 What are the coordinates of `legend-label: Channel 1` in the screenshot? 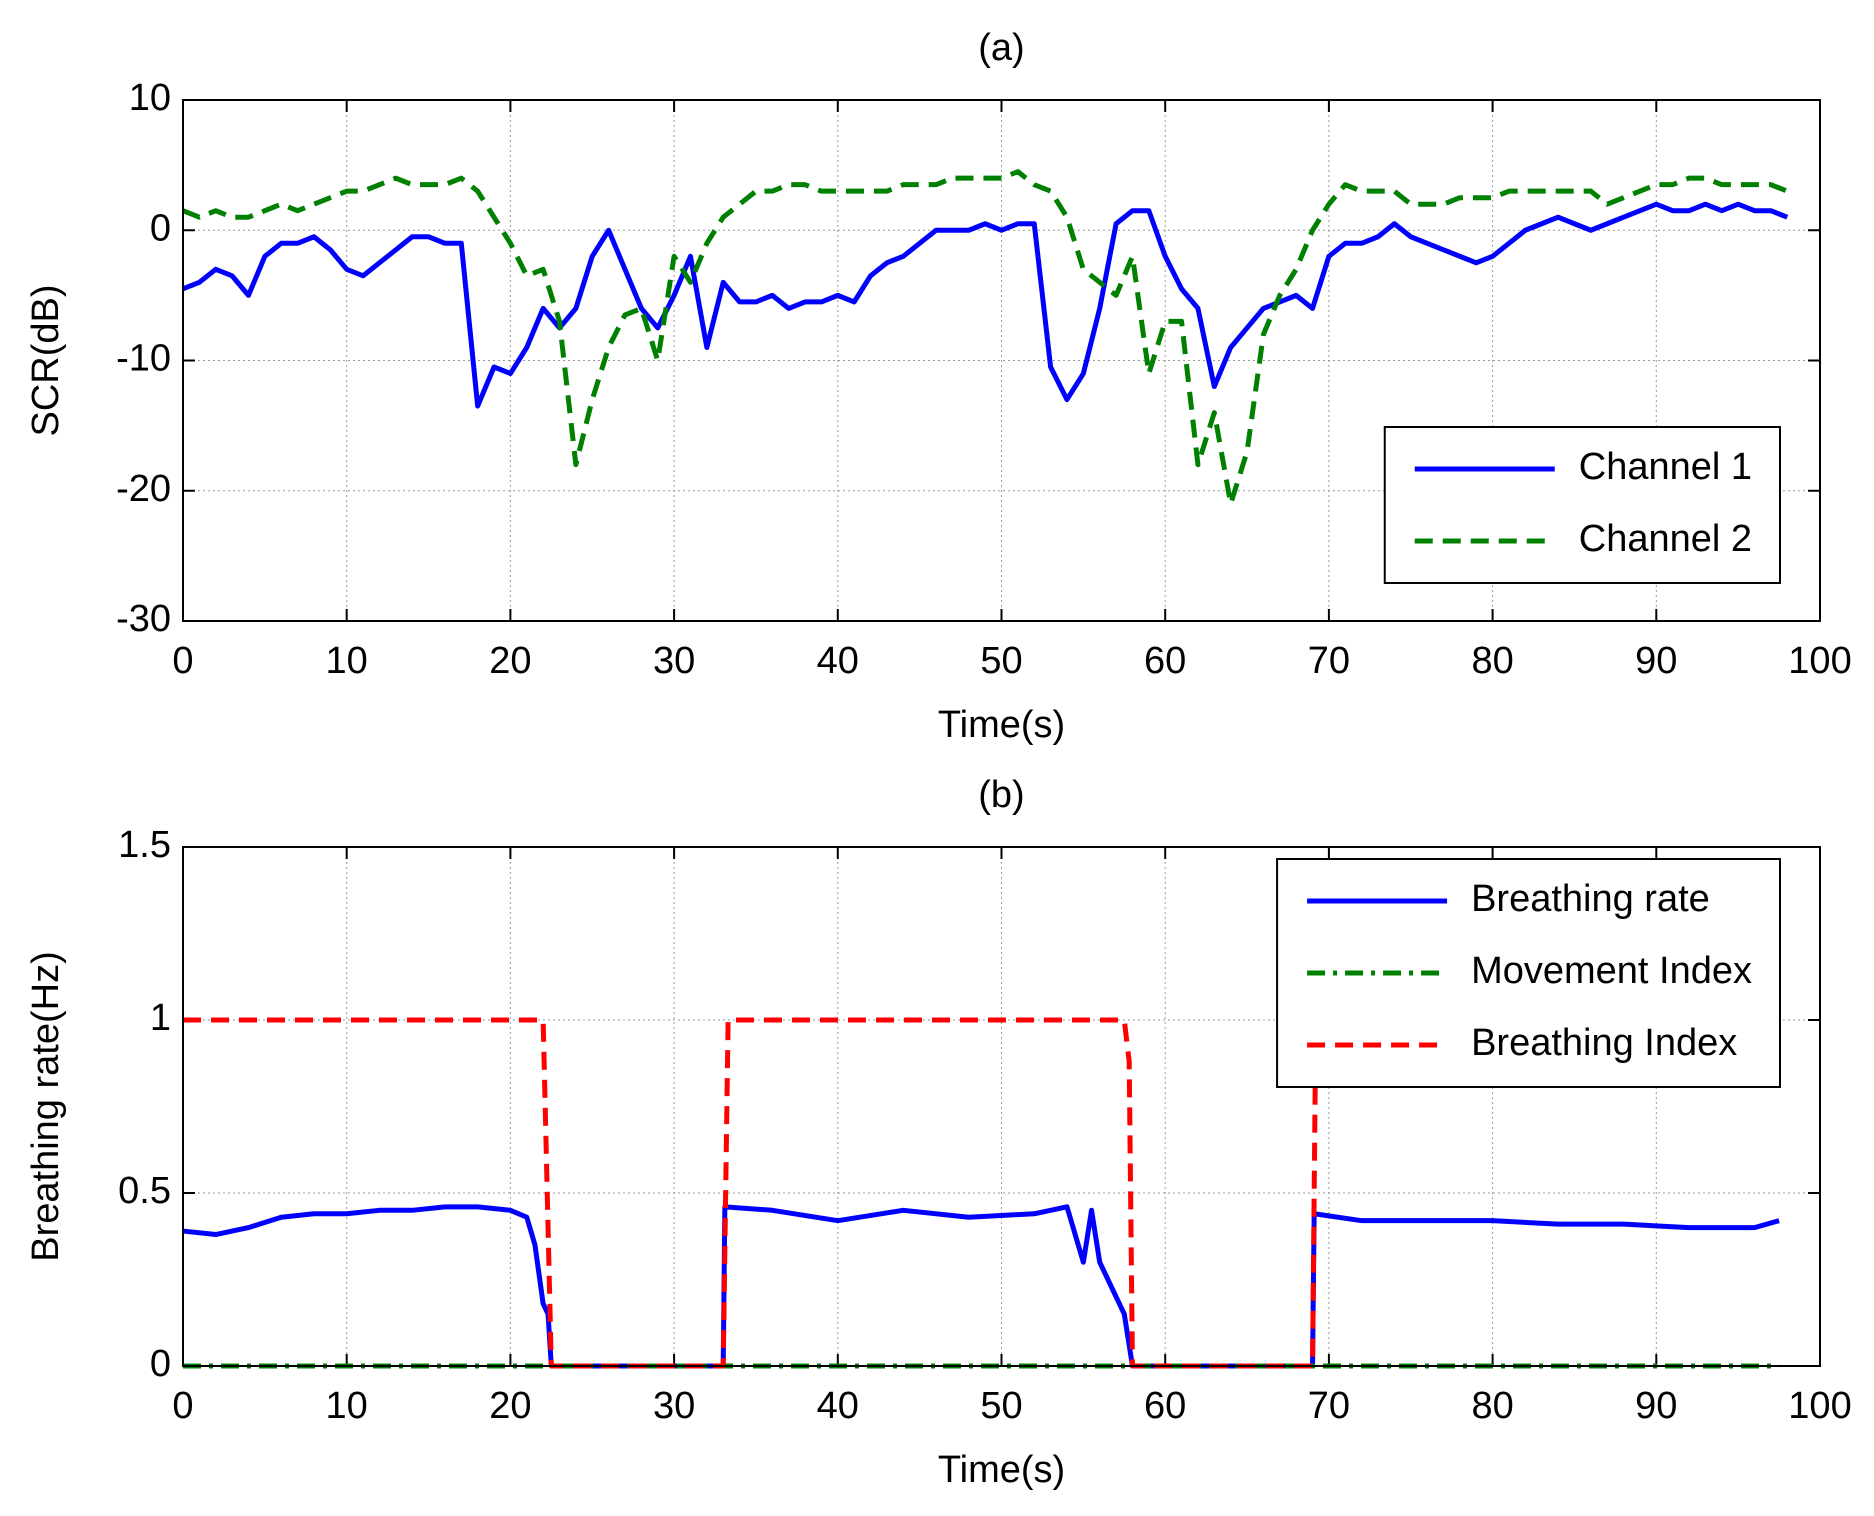 It's located at (1665, 467).